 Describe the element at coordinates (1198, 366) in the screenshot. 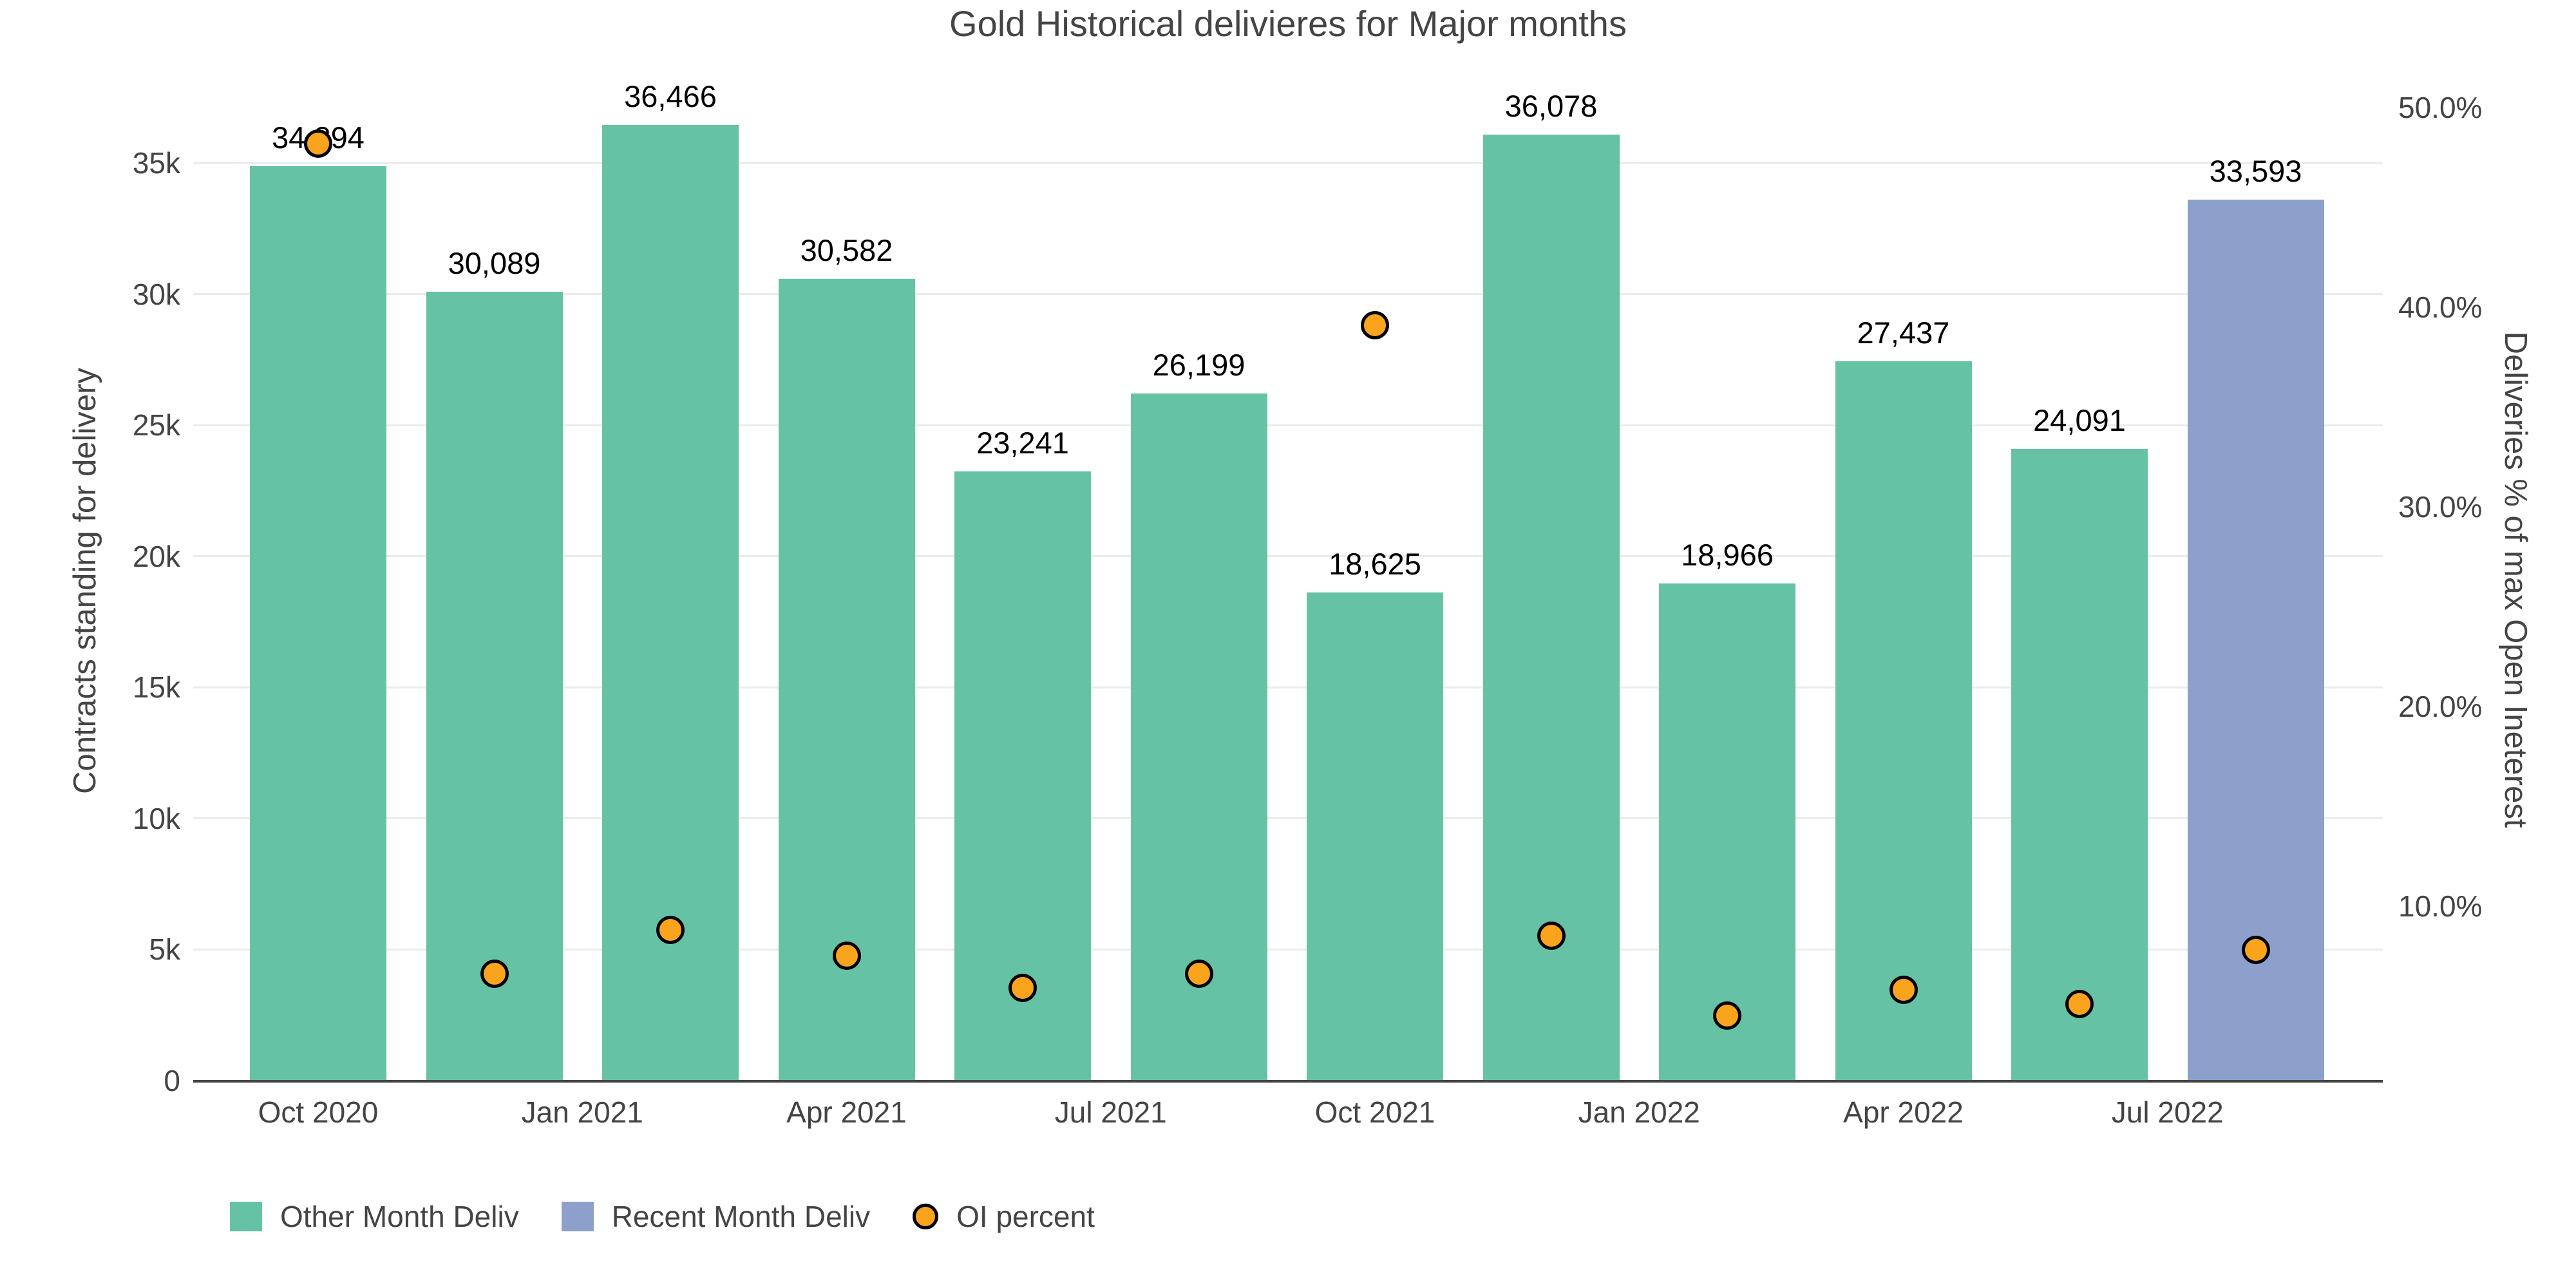

I see `bar-value-label: 26,199` at that location.